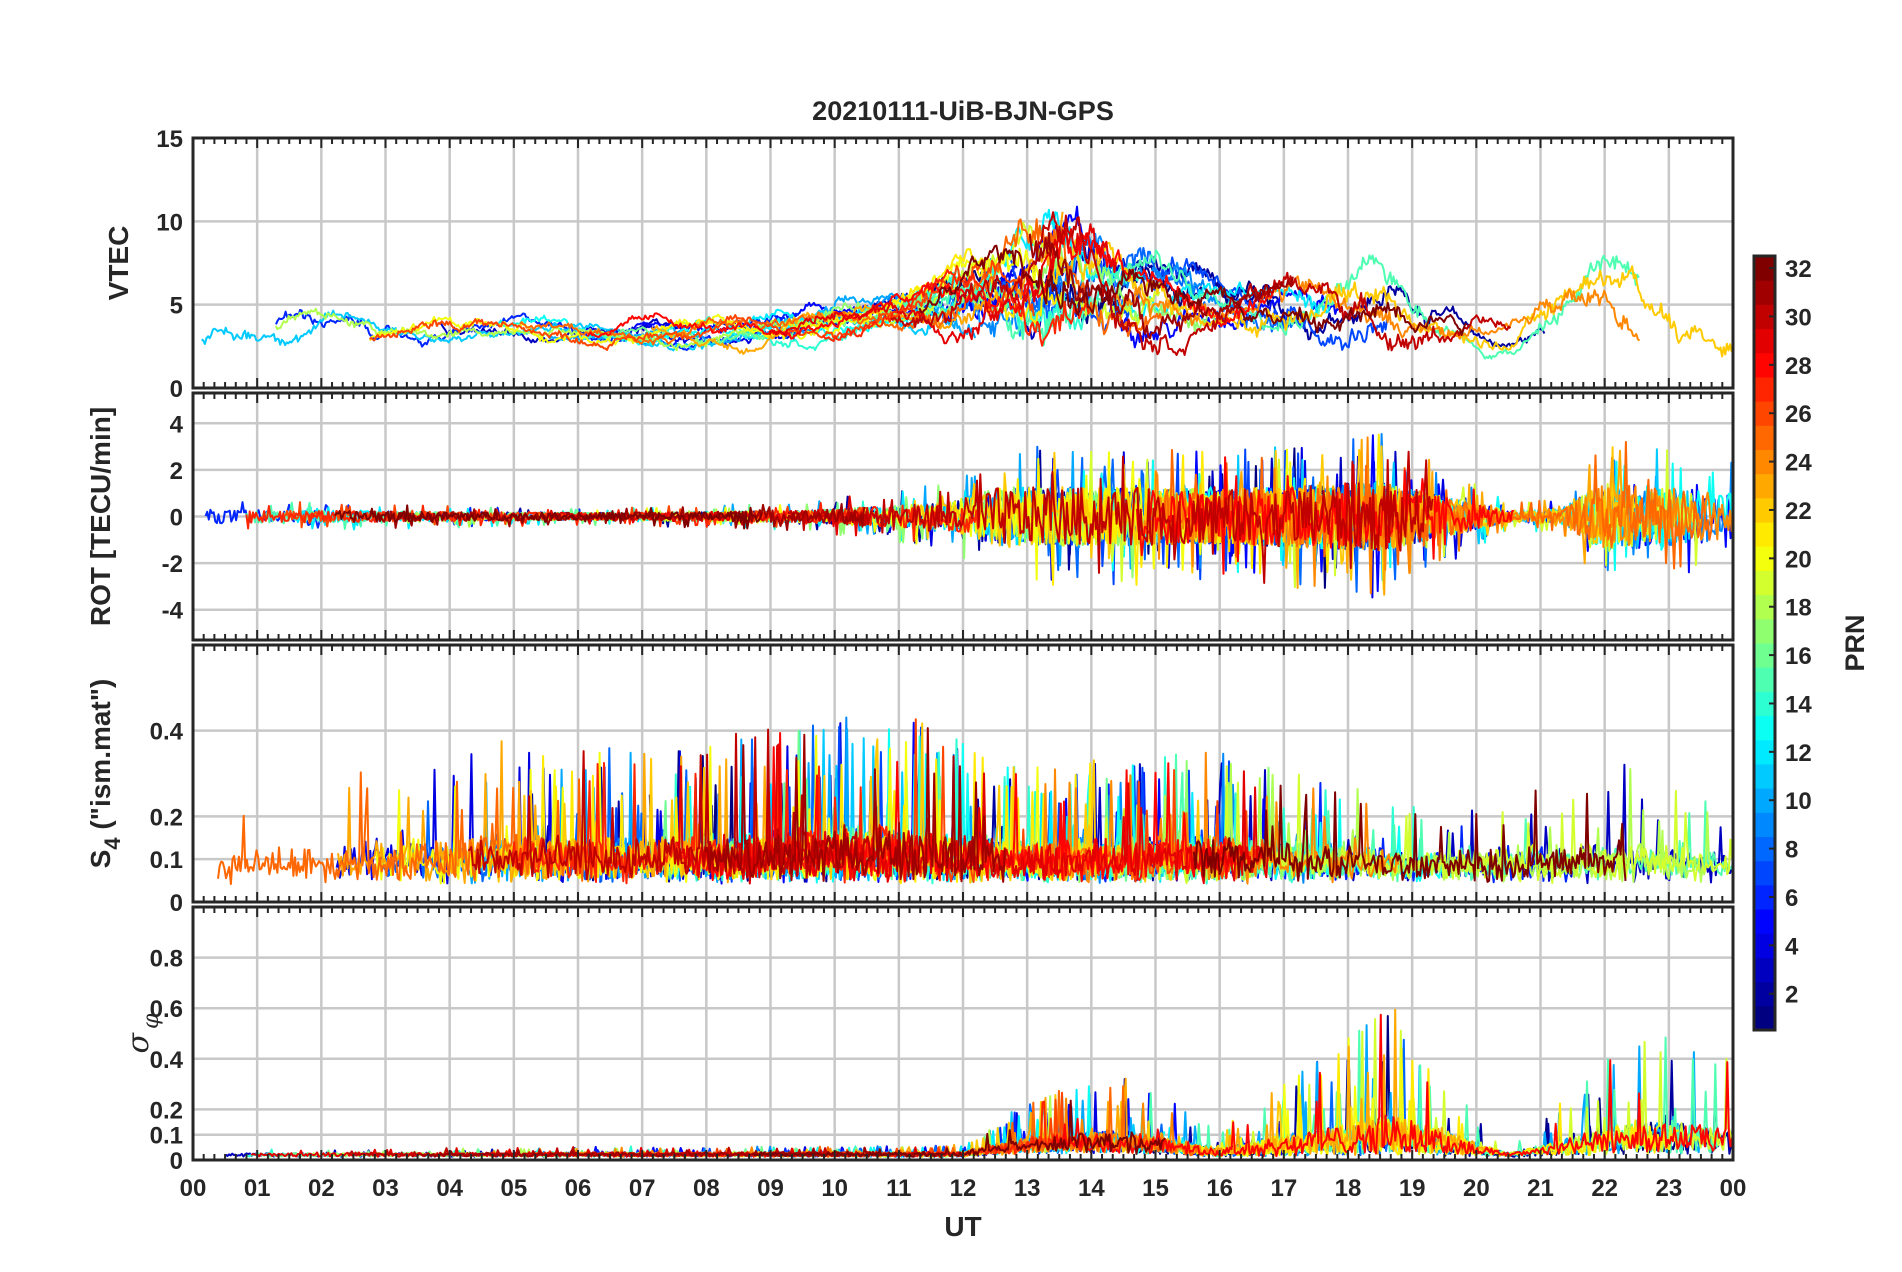 The height and width of the screenshot is (1272, 1902). Describe the element at coordinates (1791, 850) in the screenshot. I see `colorbar-tick-label: 8` at that location.